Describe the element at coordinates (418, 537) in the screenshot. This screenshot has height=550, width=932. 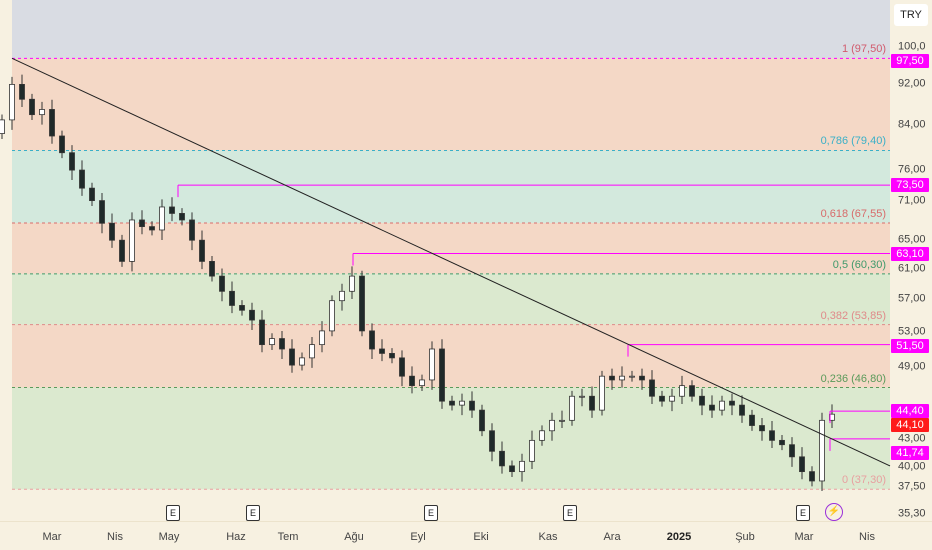
I see `time-tick: Eyl` at that location.